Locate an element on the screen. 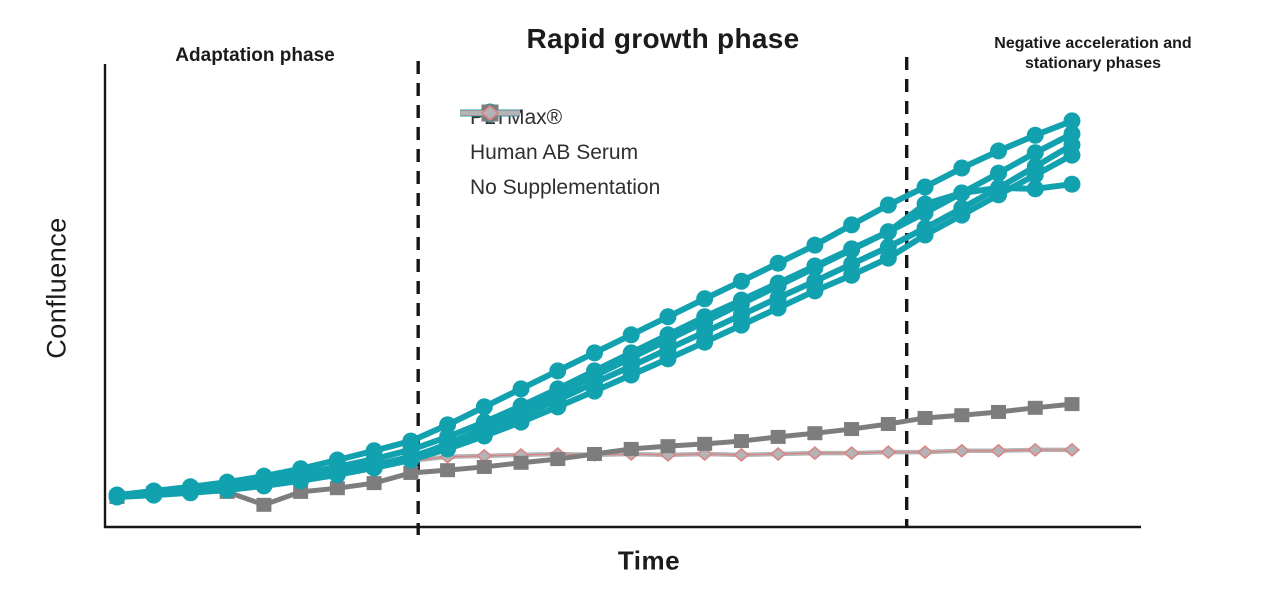 Image resolution: width=1286 pixels, height=600 pixels. phase-label-negative-line2: stationary phases is located at coordinates (1093, 63).